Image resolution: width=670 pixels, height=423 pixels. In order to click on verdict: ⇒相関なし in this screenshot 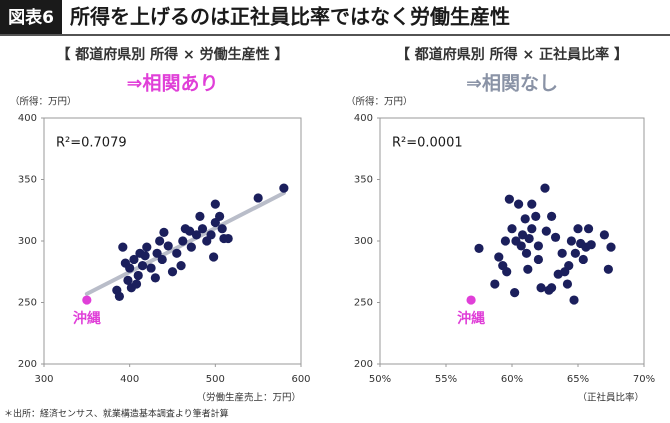, I will do `click(512, 84)`.